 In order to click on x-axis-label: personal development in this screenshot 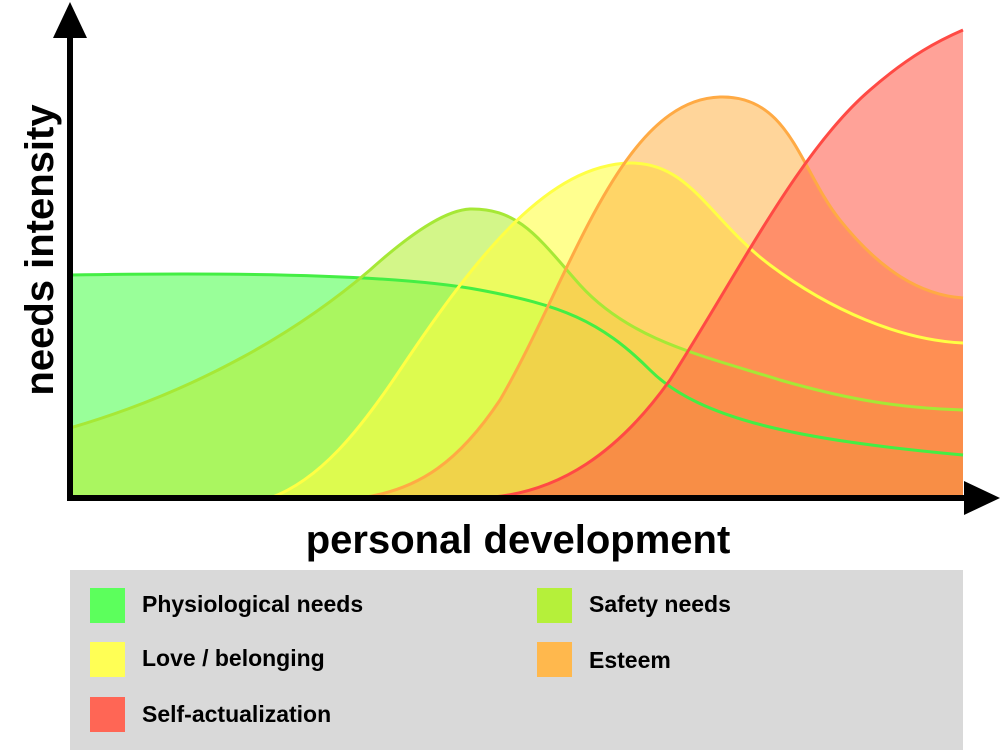, I will do `click(518, 540)`.